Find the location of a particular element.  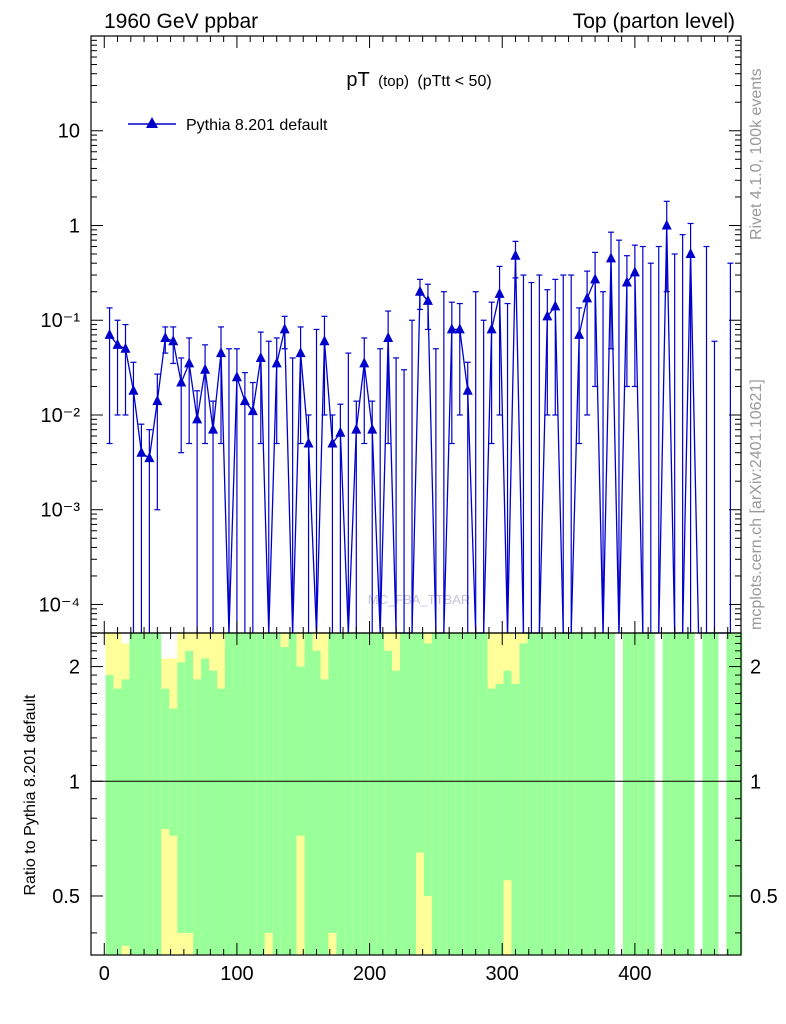

title-sub: (top) is located at coordinates (393, 81).